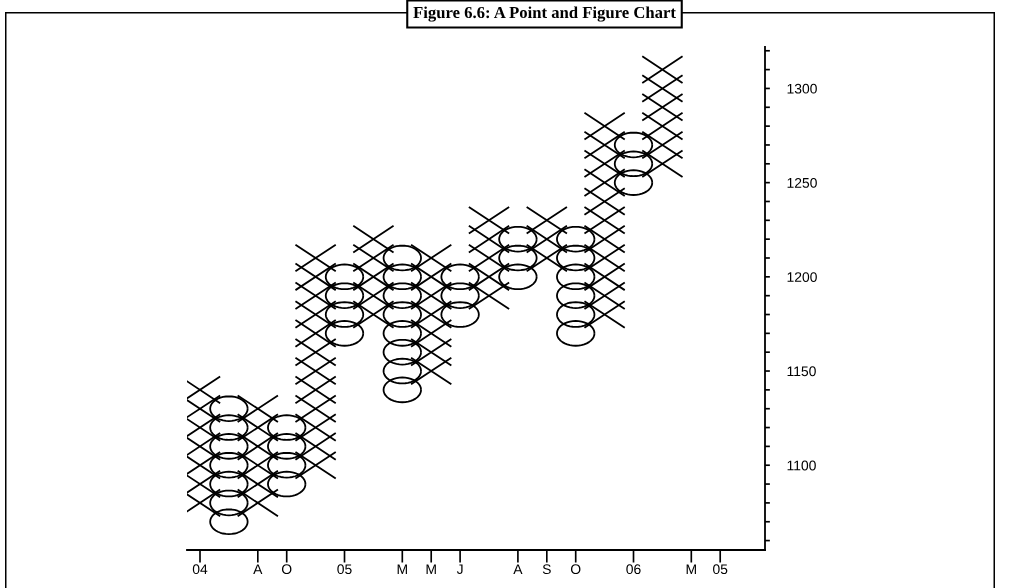 Image resolution: width=1009 pixels, height=588 pixels. What do you see at coordinates (801, 465) in the screenshot?
I see `y-tick-label: 1100` at bounding box center [801, 465].